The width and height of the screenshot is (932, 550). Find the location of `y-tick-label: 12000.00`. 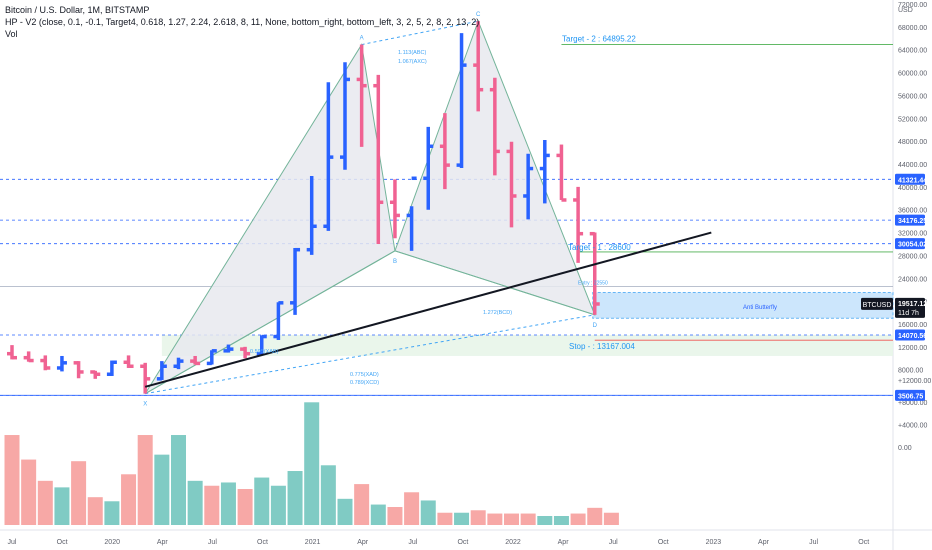

y-tick-label: 12000.00 is located at coordinates (912, 348).